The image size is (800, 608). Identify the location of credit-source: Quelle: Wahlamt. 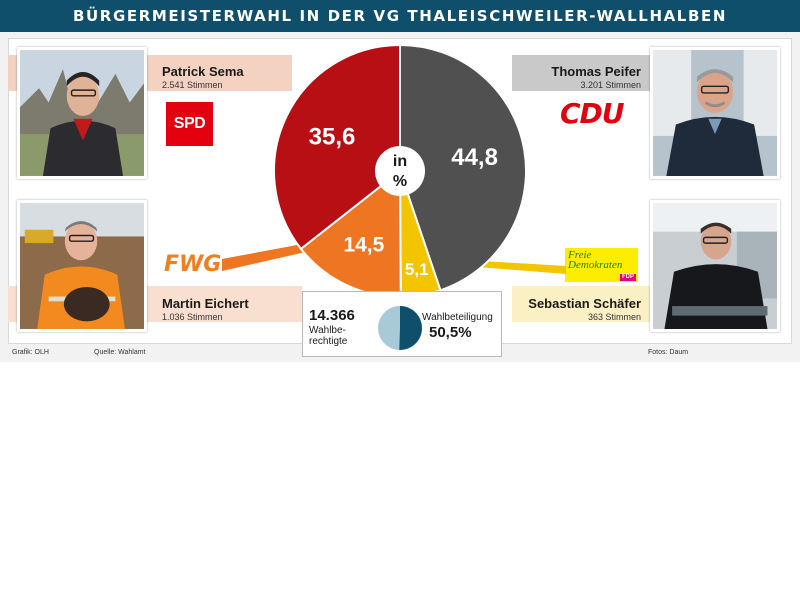
(120, 352).